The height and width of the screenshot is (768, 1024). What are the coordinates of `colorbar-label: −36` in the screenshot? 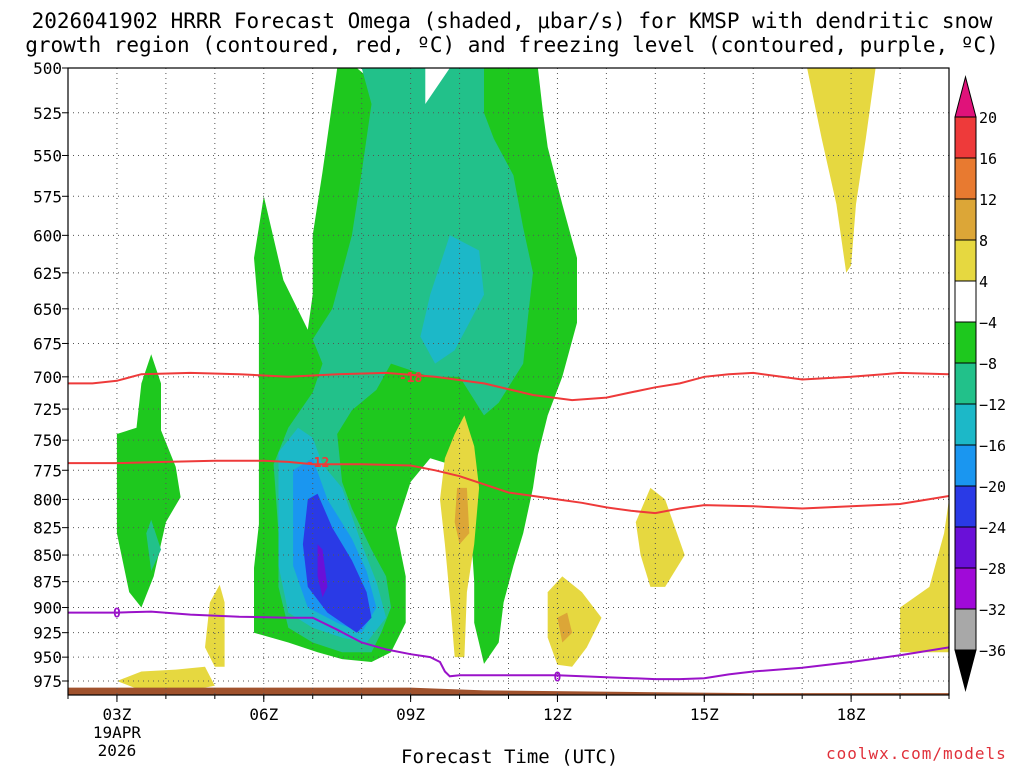 It's located at (992, 651).